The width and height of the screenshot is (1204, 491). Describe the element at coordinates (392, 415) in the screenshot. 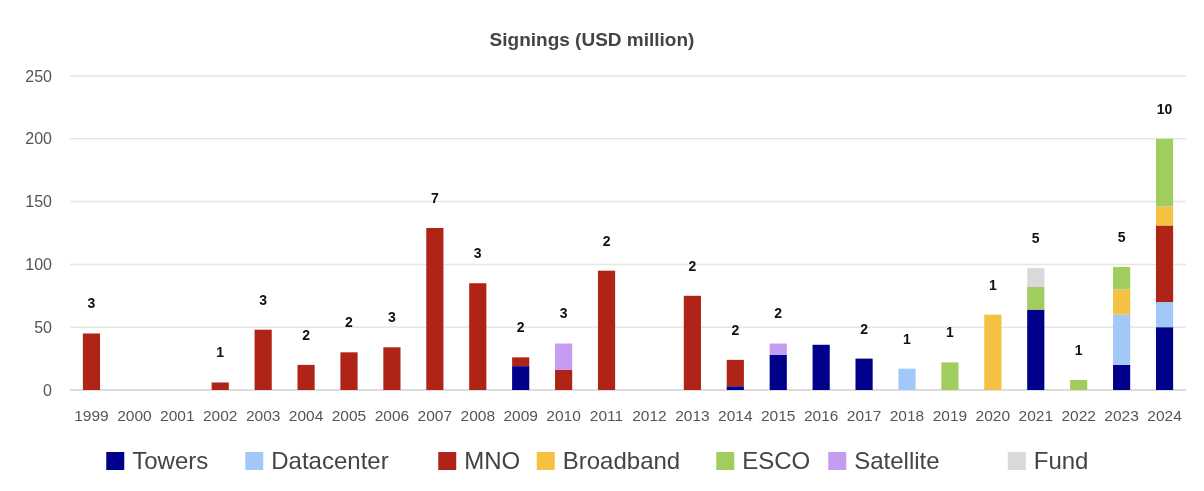

I see `x-tick-label: 2006` at that location.